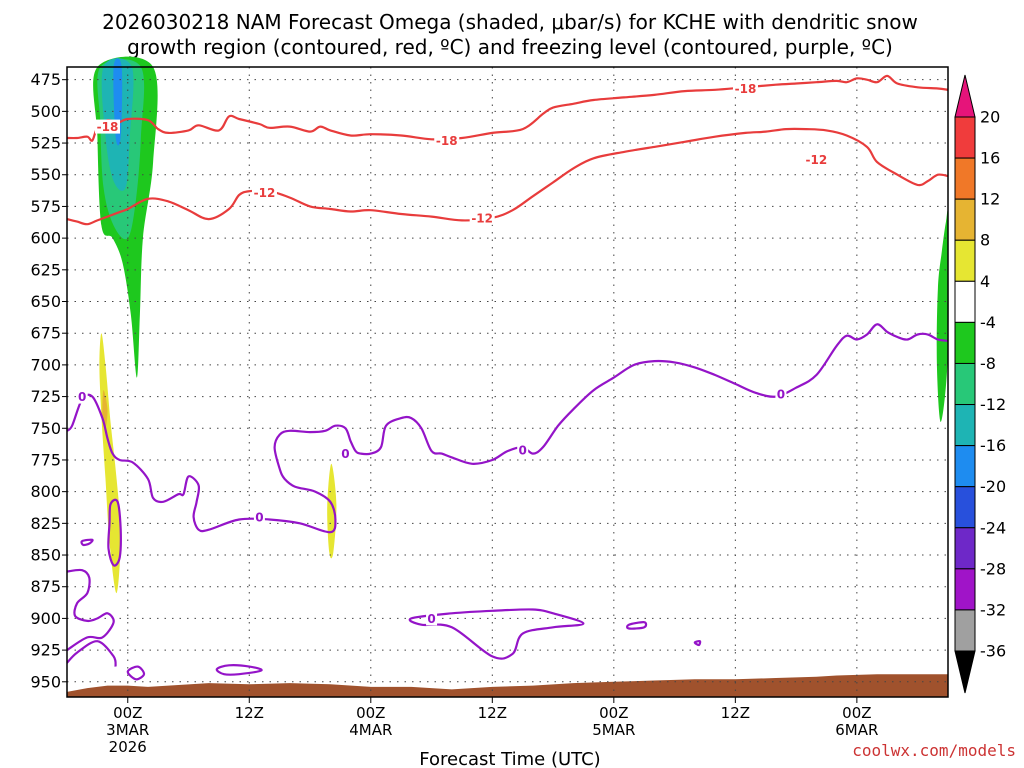  Describe the element at coordinates (985, 240) in the screenshot. I see `colorbar-label: 8` at that location.